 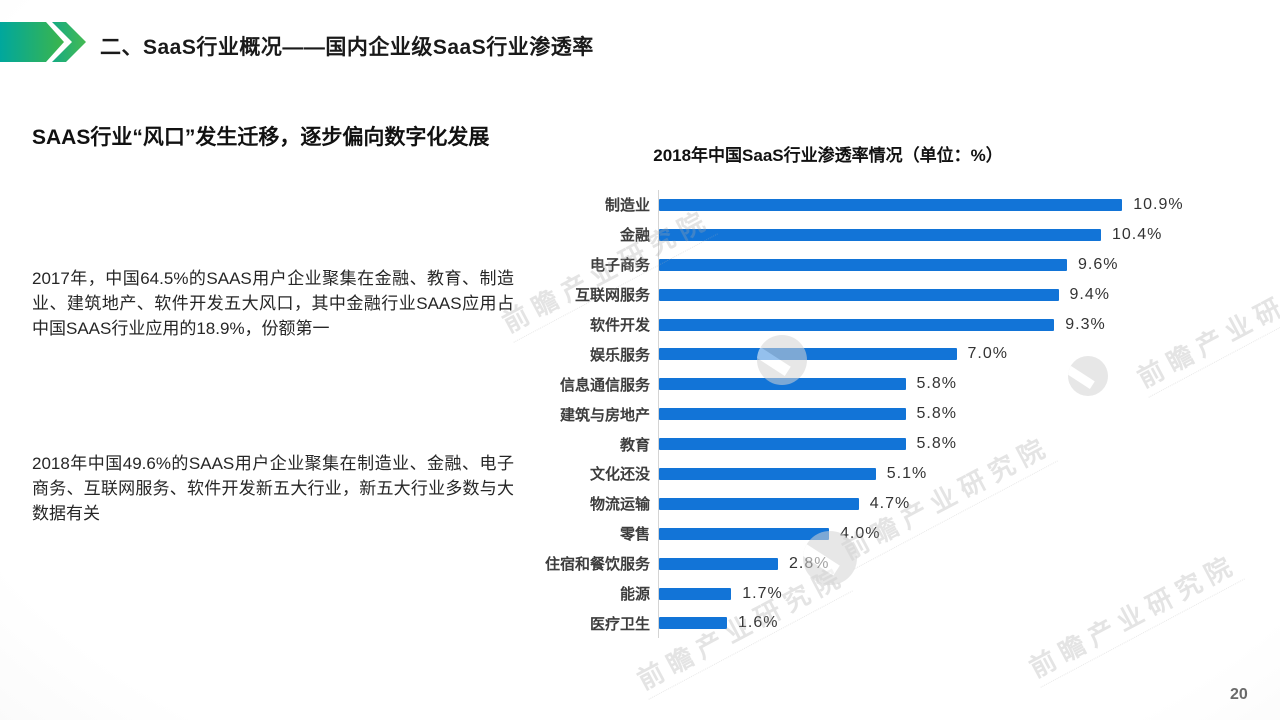 I want to click on chart-row: 电子商务 9.6%, so click(x=900, y=264).